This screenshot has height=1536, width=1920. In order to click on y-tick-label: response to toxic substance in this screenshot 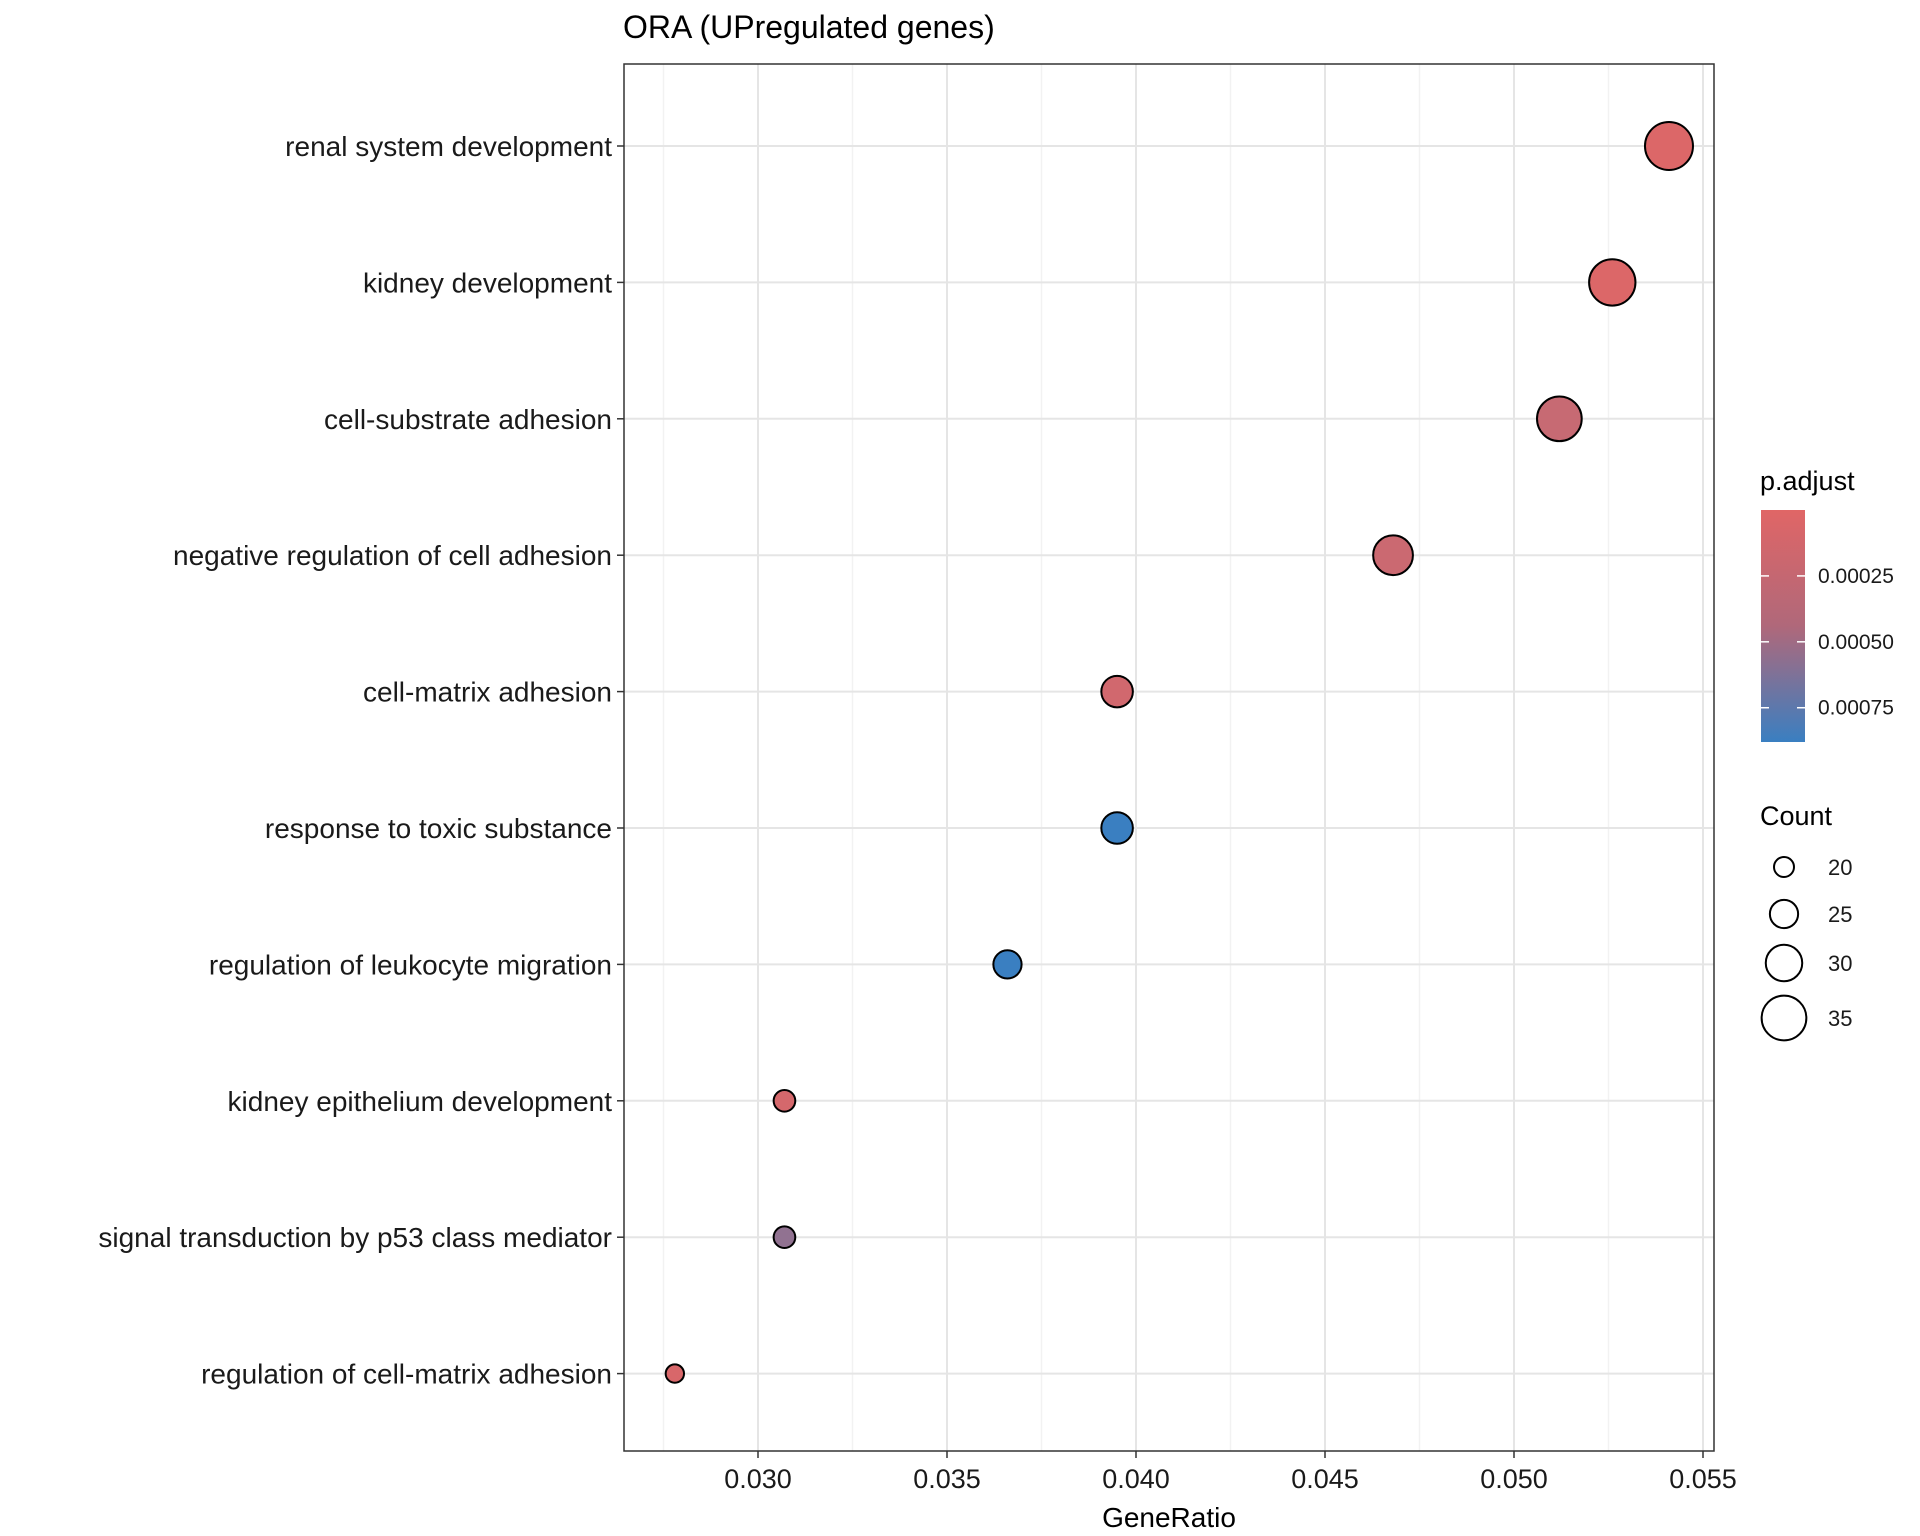, I will do `click(438, 828)`.